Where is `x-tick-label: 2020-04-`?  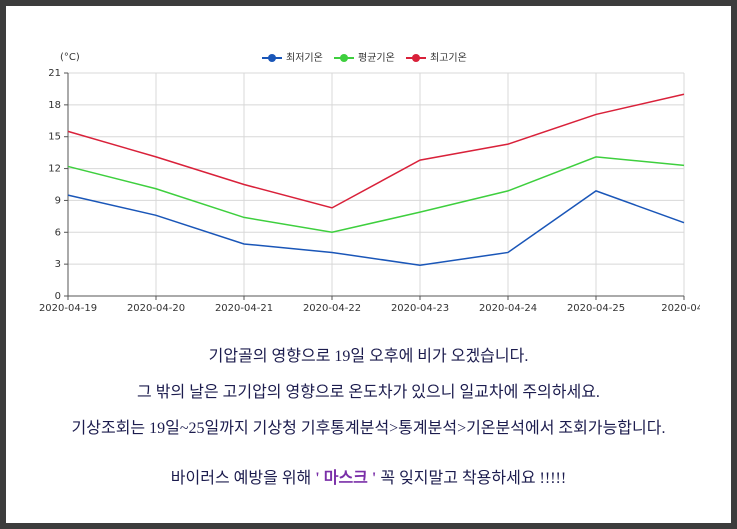 x-tick-label: 2020-04- is located at coordinates (680, 308).